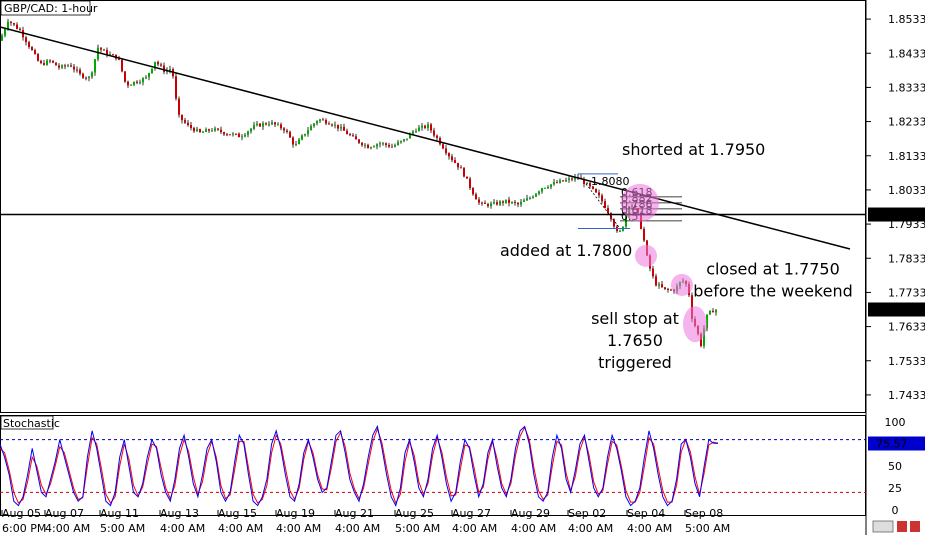  I want to click on stochastic-d-line, so click(359, 465).